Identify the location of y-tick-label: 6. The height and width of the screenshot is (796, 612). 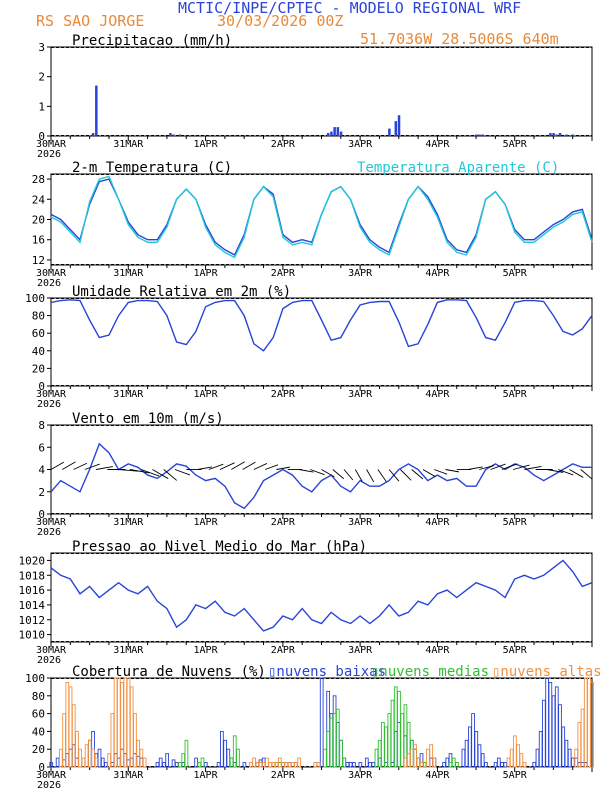
(41, 447).